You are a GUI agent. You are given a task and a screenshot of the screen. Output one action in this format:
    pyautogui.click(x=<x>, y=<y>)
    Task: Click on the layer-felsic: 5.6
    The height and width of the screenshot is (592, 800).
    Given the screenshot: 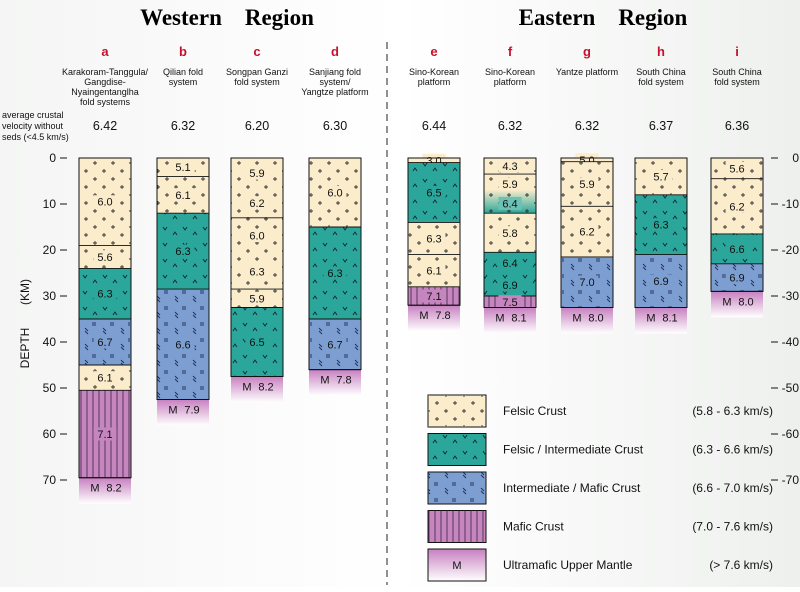 What is the action you would take?
    pyautogui.click(x=105, y=256)
    